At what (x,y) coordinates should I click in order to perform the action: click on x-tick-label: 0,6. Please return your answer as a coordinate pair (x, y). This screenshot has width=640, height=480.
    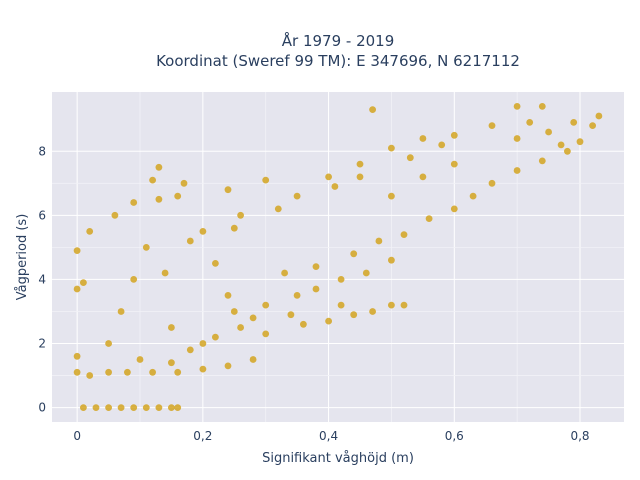
    Looking at the image, I should click on (454, 436).